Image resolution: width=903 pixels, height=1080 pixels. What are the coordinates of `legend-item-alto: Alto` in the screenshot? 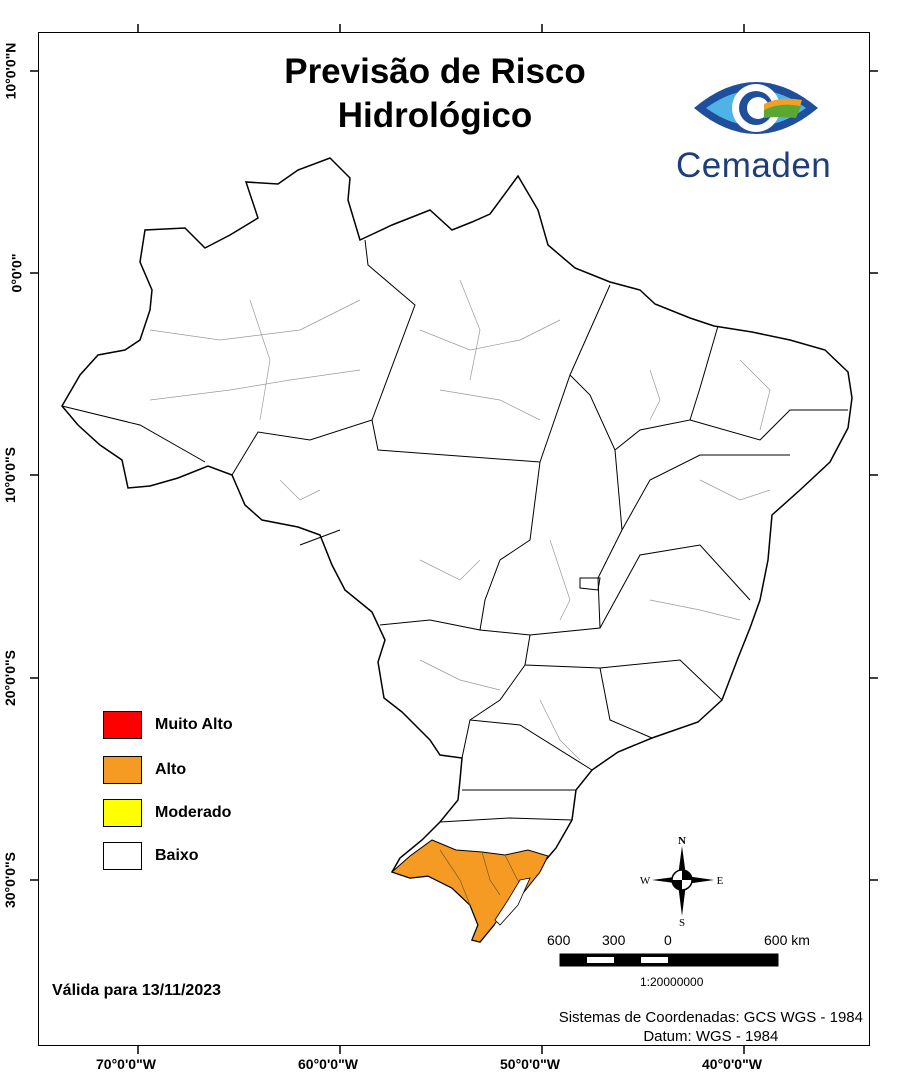 It's located at (144, 770).